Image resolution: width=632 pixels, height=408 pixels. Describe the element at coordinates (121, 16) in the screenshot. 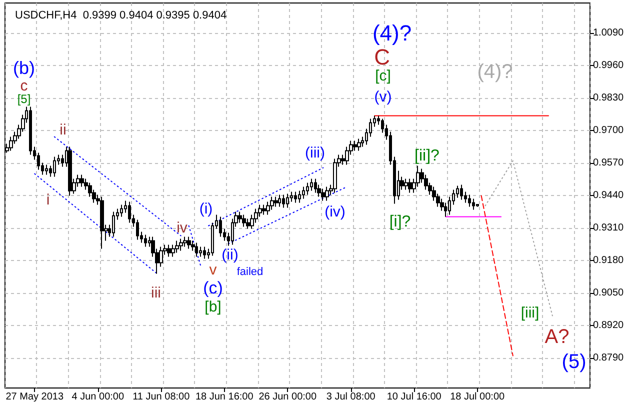

I see `text: USDCHF,H4 0.9399 0.9404 0.9395 0.9404` at that location.